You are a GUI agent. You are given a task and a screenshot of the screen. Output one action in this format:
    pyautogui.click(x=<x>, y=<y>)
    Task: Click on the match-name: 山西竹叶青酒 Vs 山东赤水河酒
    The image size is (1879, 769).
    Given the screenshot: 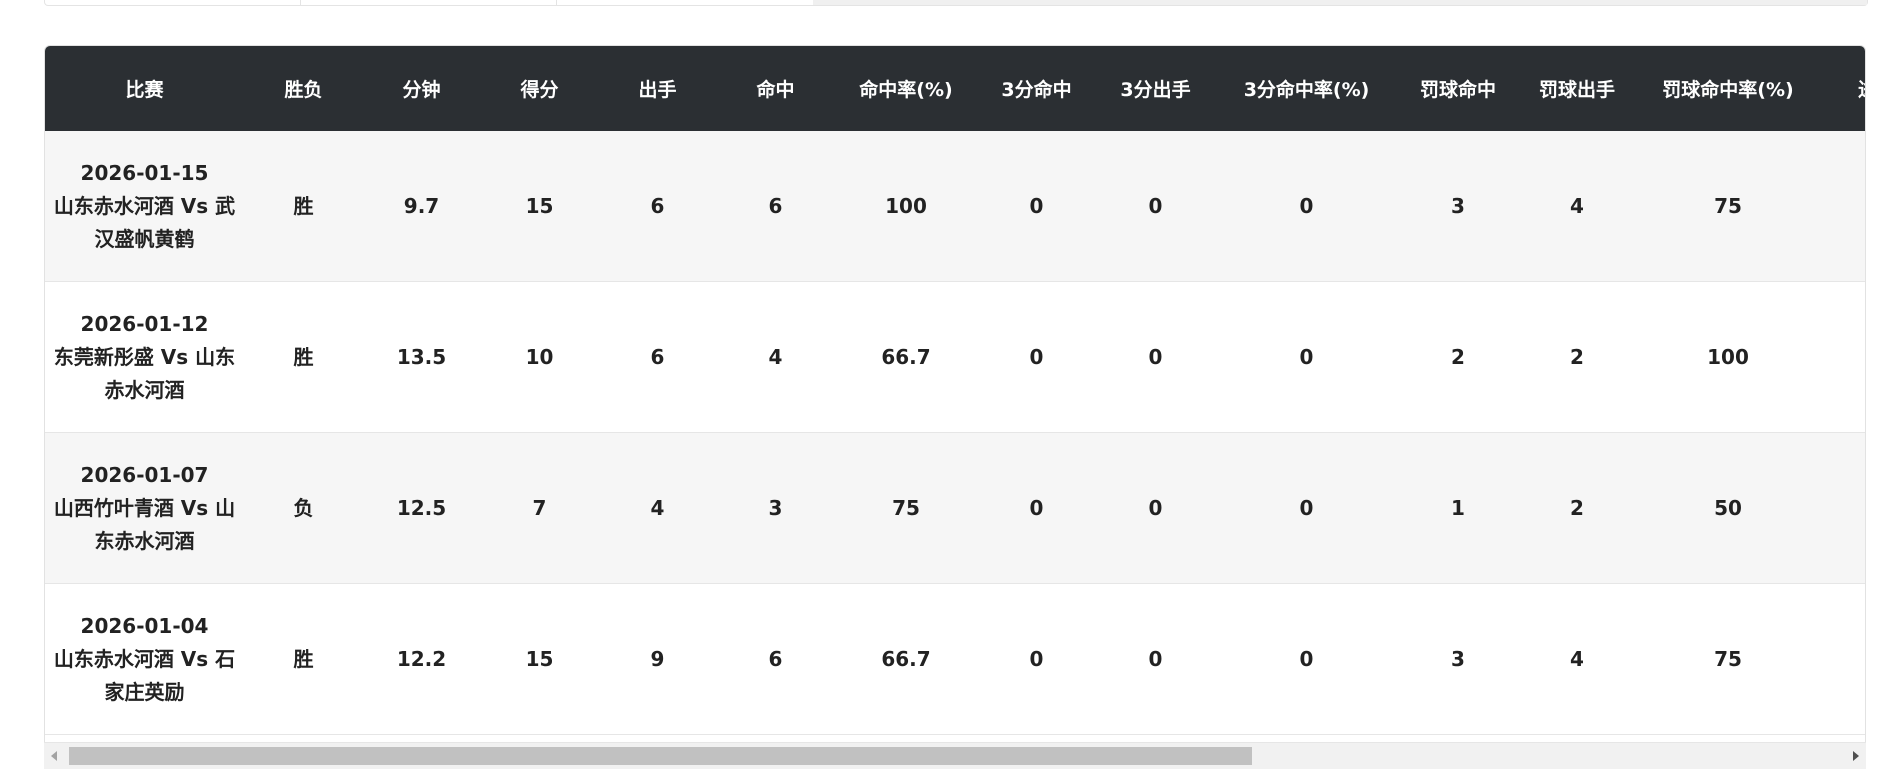 What is the action you would take?
    pyautogui.click(x=144, y=524)
    